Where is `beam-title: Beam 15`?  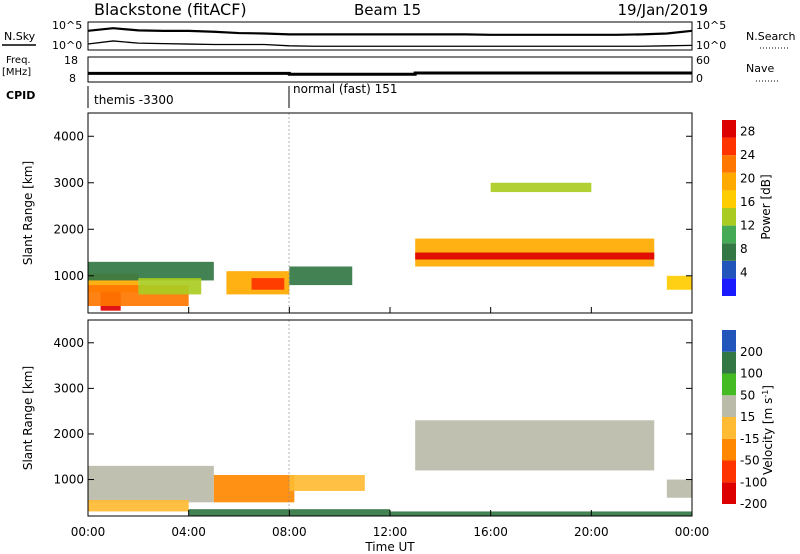 beam-title: Beam 15 is located at coordinates (387, 10).